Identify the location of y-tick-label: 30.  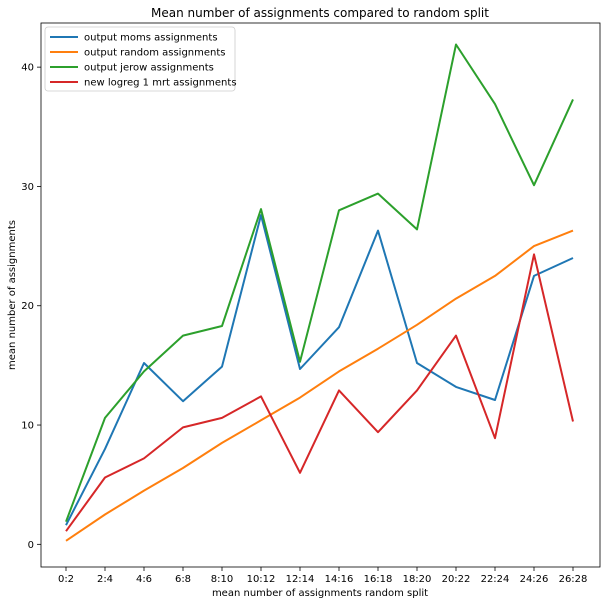
(27, 187).